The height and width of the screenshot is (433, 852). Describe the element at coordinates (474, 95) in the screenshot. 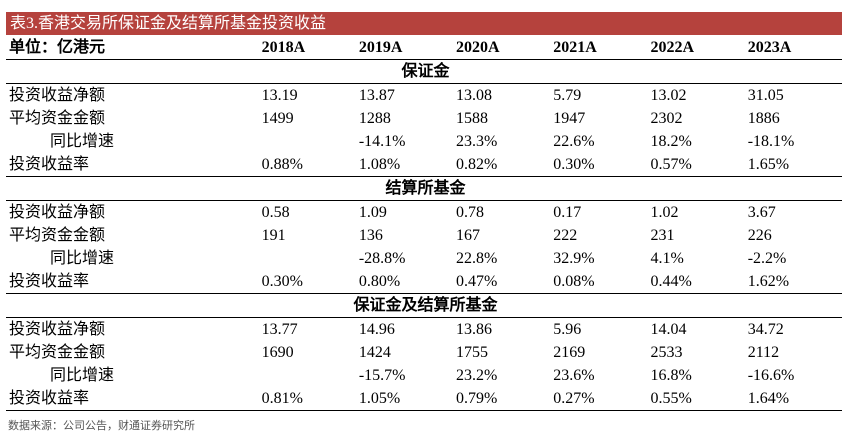

I see `cell: 13.08` at that location.